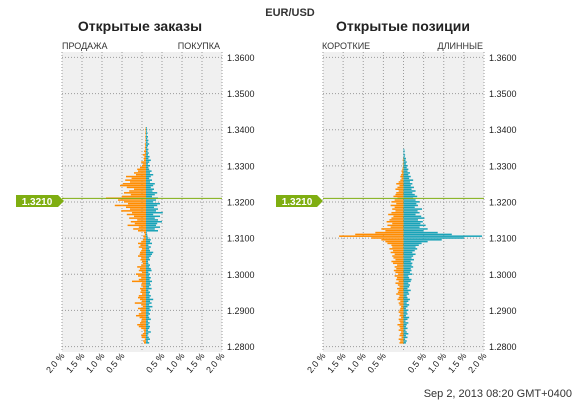  What do you see at coordinates (241, 130) in the screenshot?
I see `y-tick-label: 1.3400` at bounding box center [241, 130].